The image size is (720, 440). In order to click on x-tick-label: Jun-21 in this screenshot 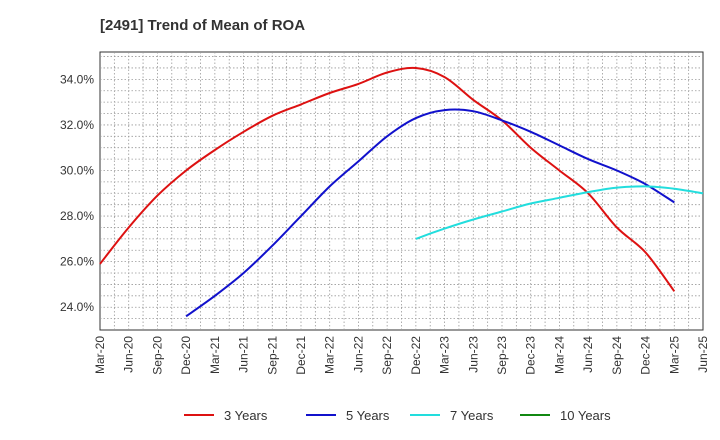, I will do `click(244, 354)`.